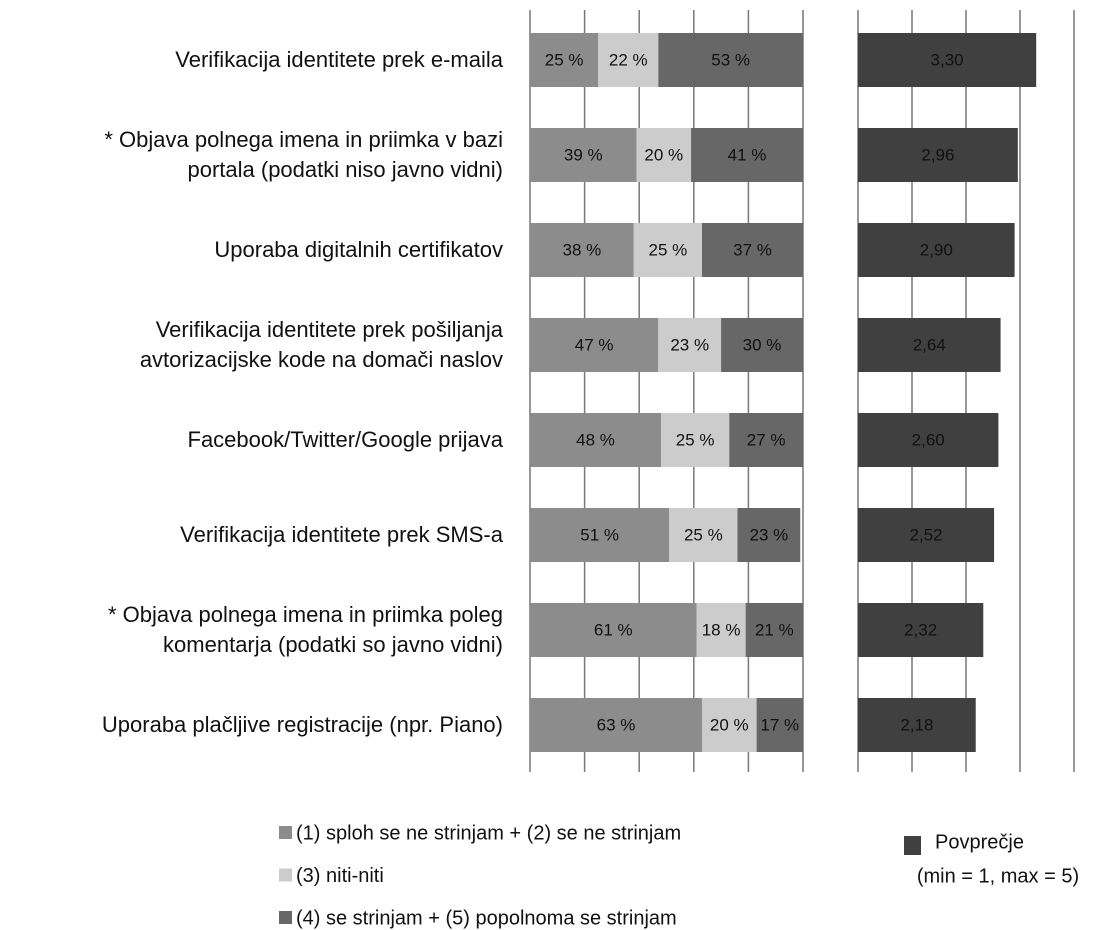 The image size is (1119, 930). Describe the element at coordinates (998, 876) in the screenshot. I see `legend-note: (min = 1, max = 5)` at that location.